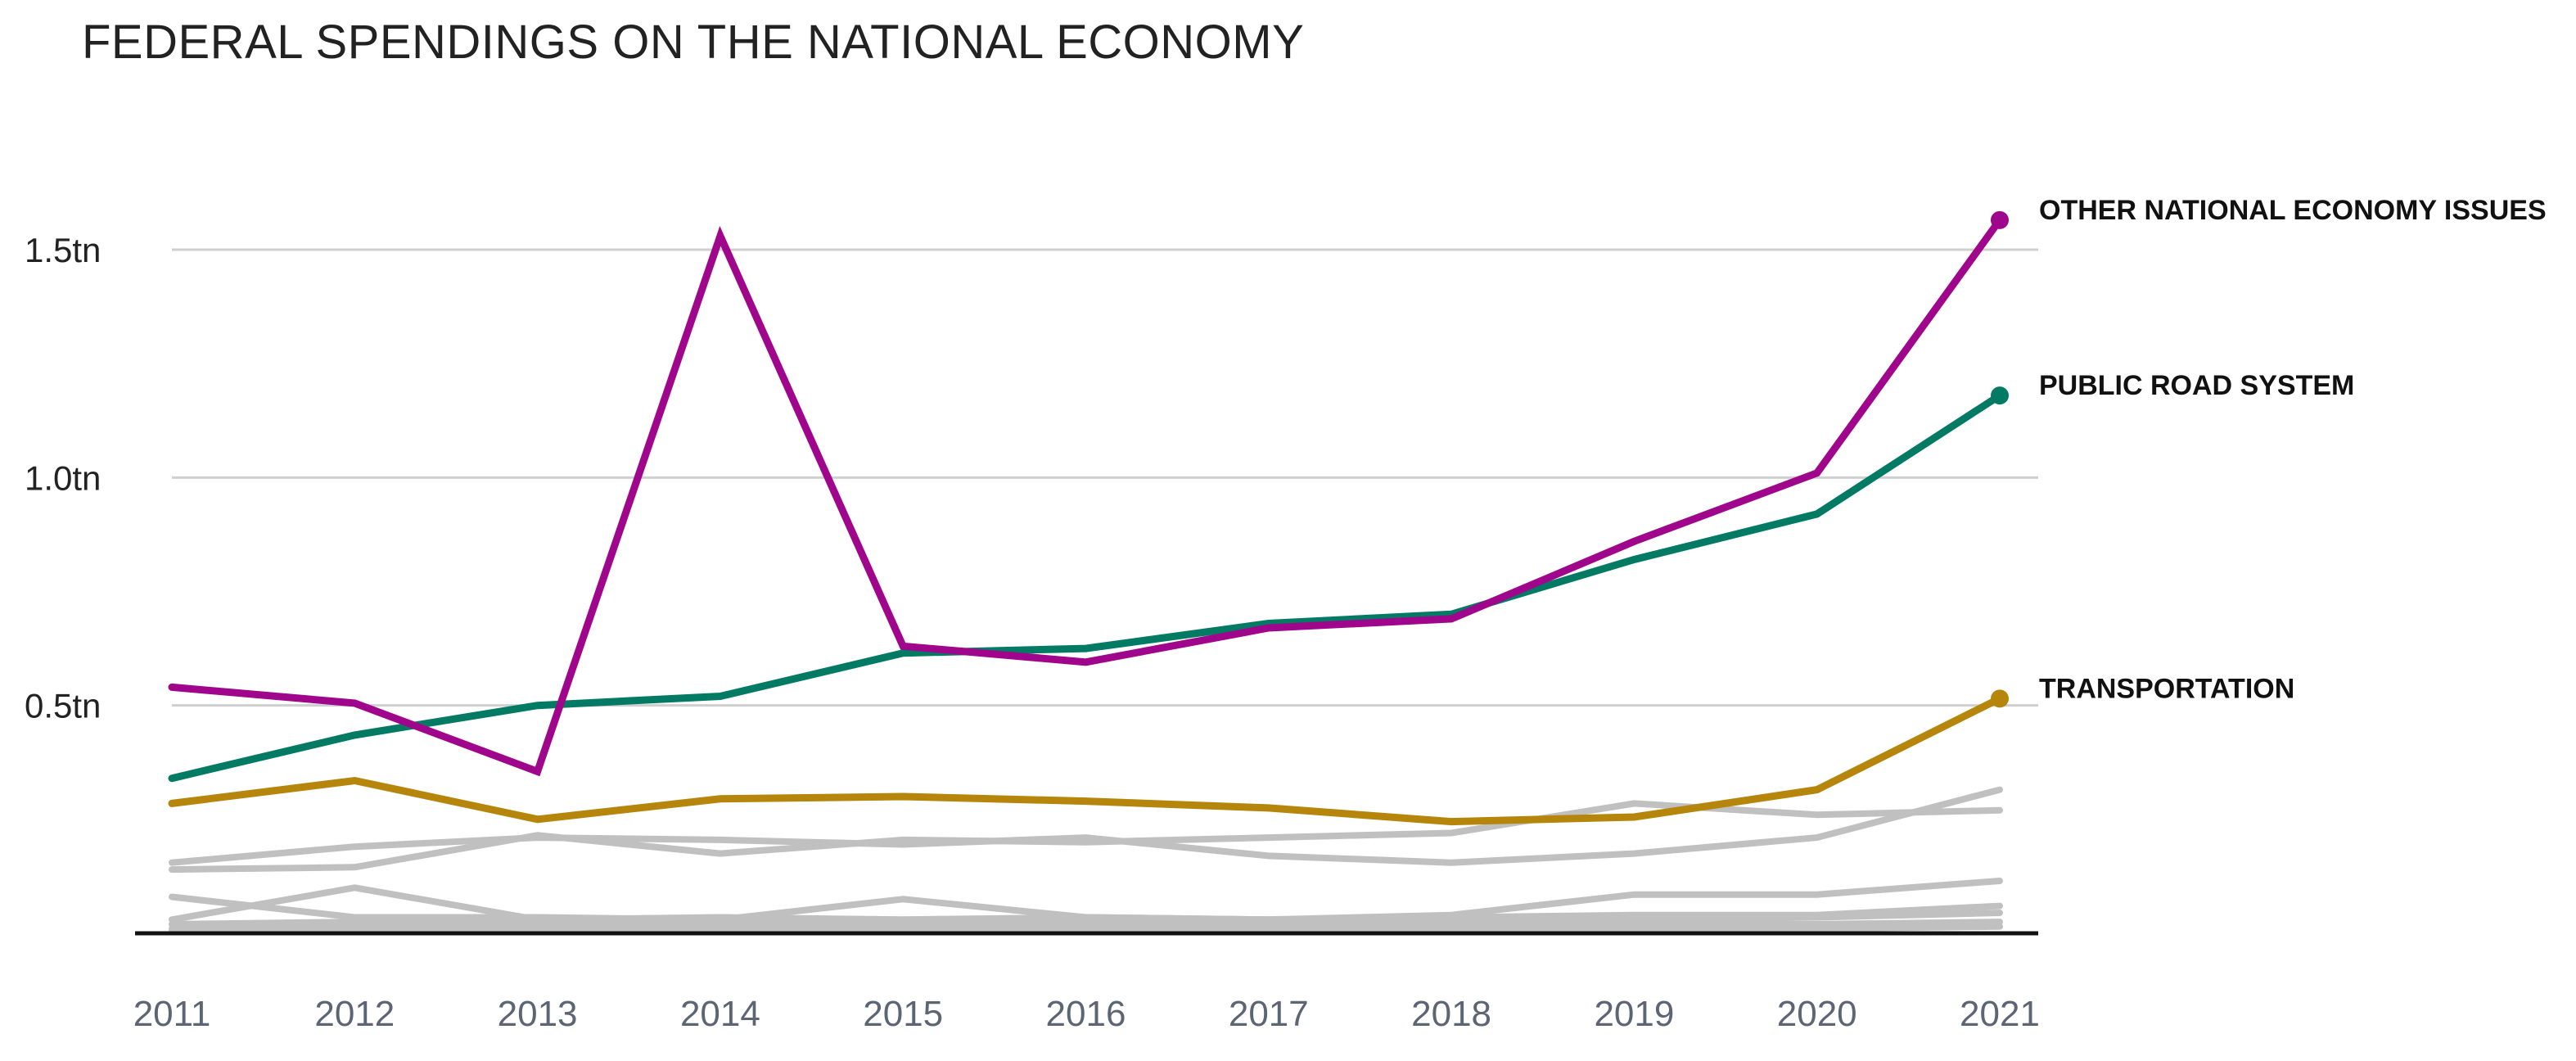 This screenshot has width=2576, height=1061. What do you see at coordinates (720, 1014) in the screenshot?
I see `x-tick-label: 2014` at bounding box center [720, 1014].